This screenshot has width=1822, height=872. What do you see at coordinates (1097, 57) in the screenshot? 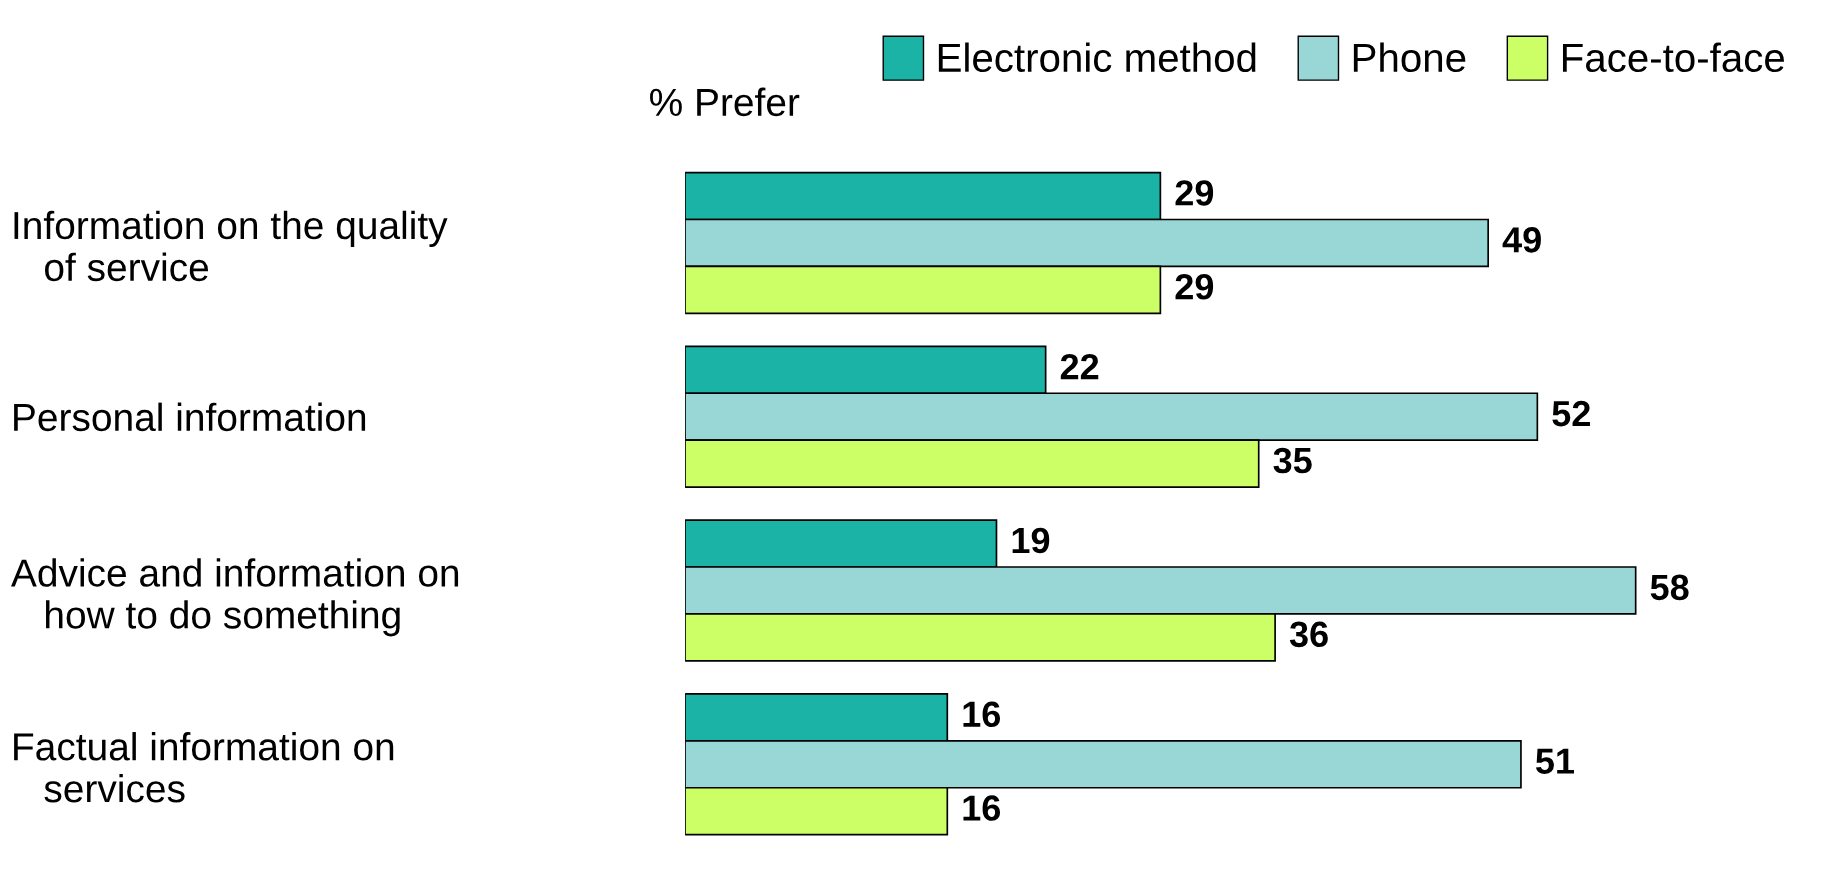
I see `legend-label: Electronic method` at bounding box center [1097, 57].